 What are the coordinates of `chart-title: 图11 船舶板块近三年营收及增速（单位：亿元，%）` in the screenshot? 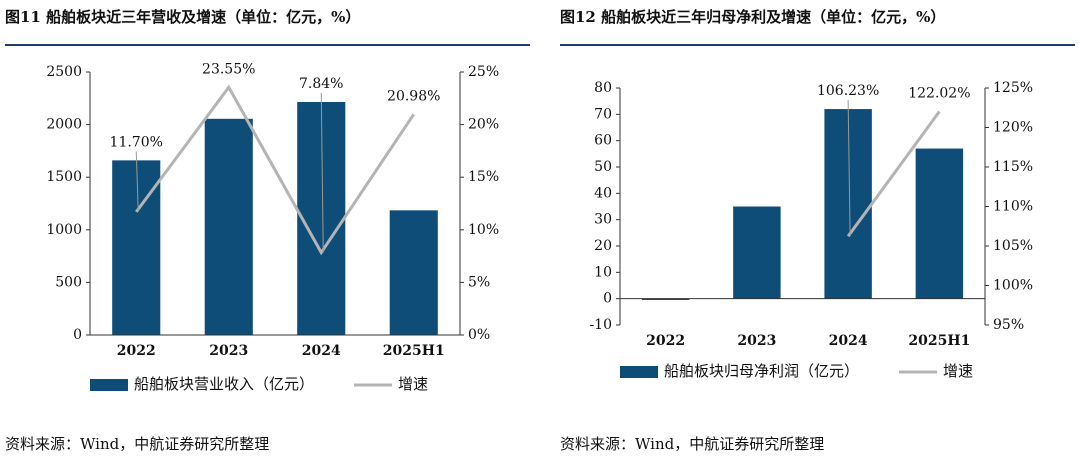 It's located at (182, 17).